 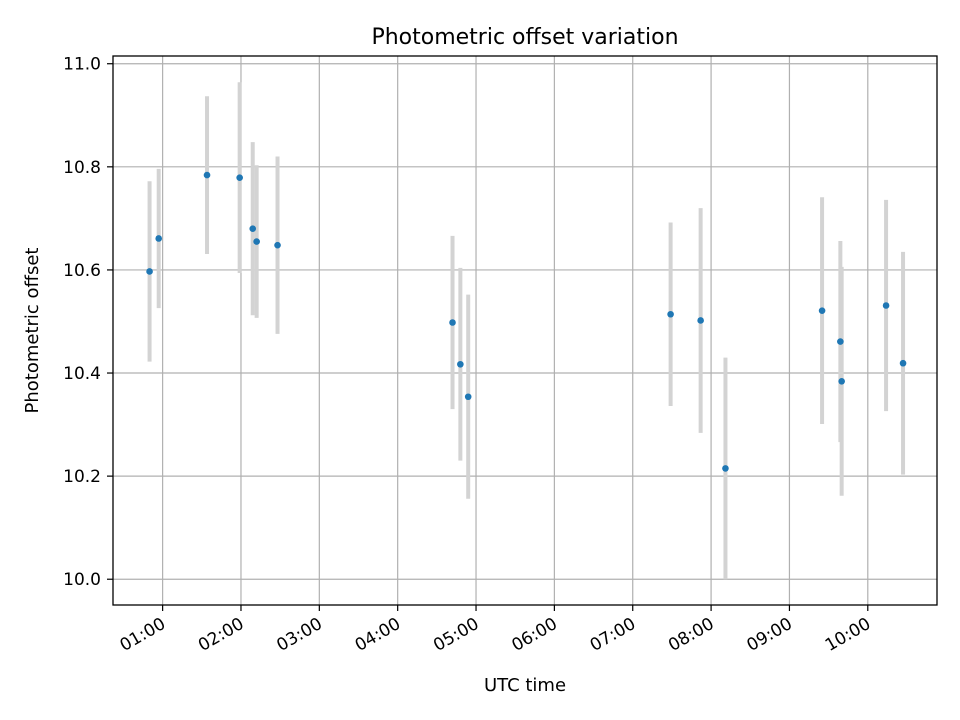 I want to click on y-tick-label: 10.0, so click(x=82, y=580).